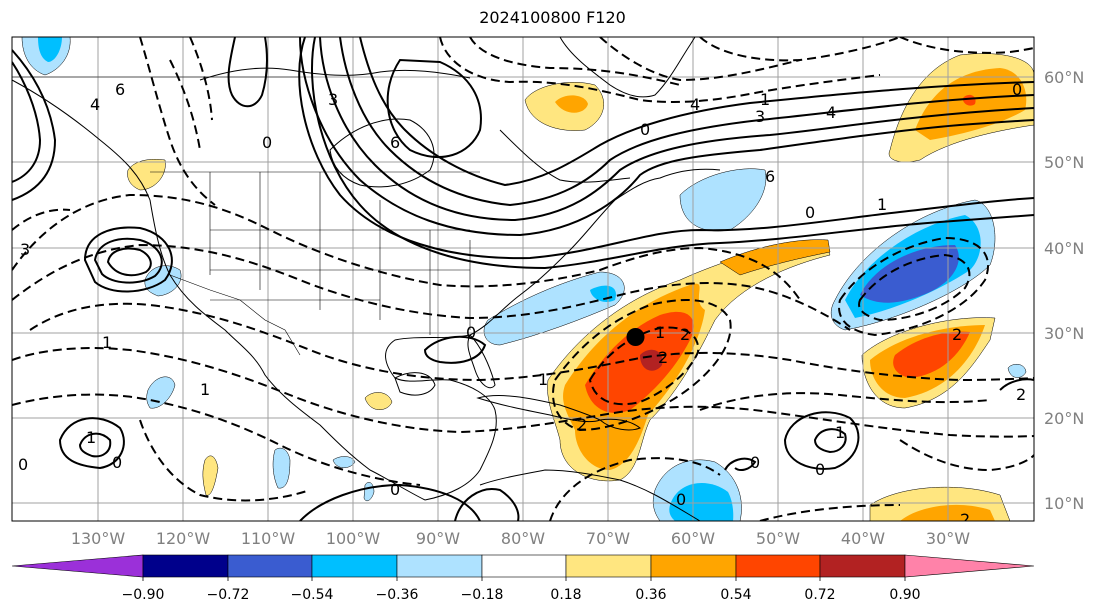 The height and width of the screenshot is (615, 1105). Describe the element at coordinates (775, 257) in the screenshot. I see `fill-positive-upper-band` at that location.